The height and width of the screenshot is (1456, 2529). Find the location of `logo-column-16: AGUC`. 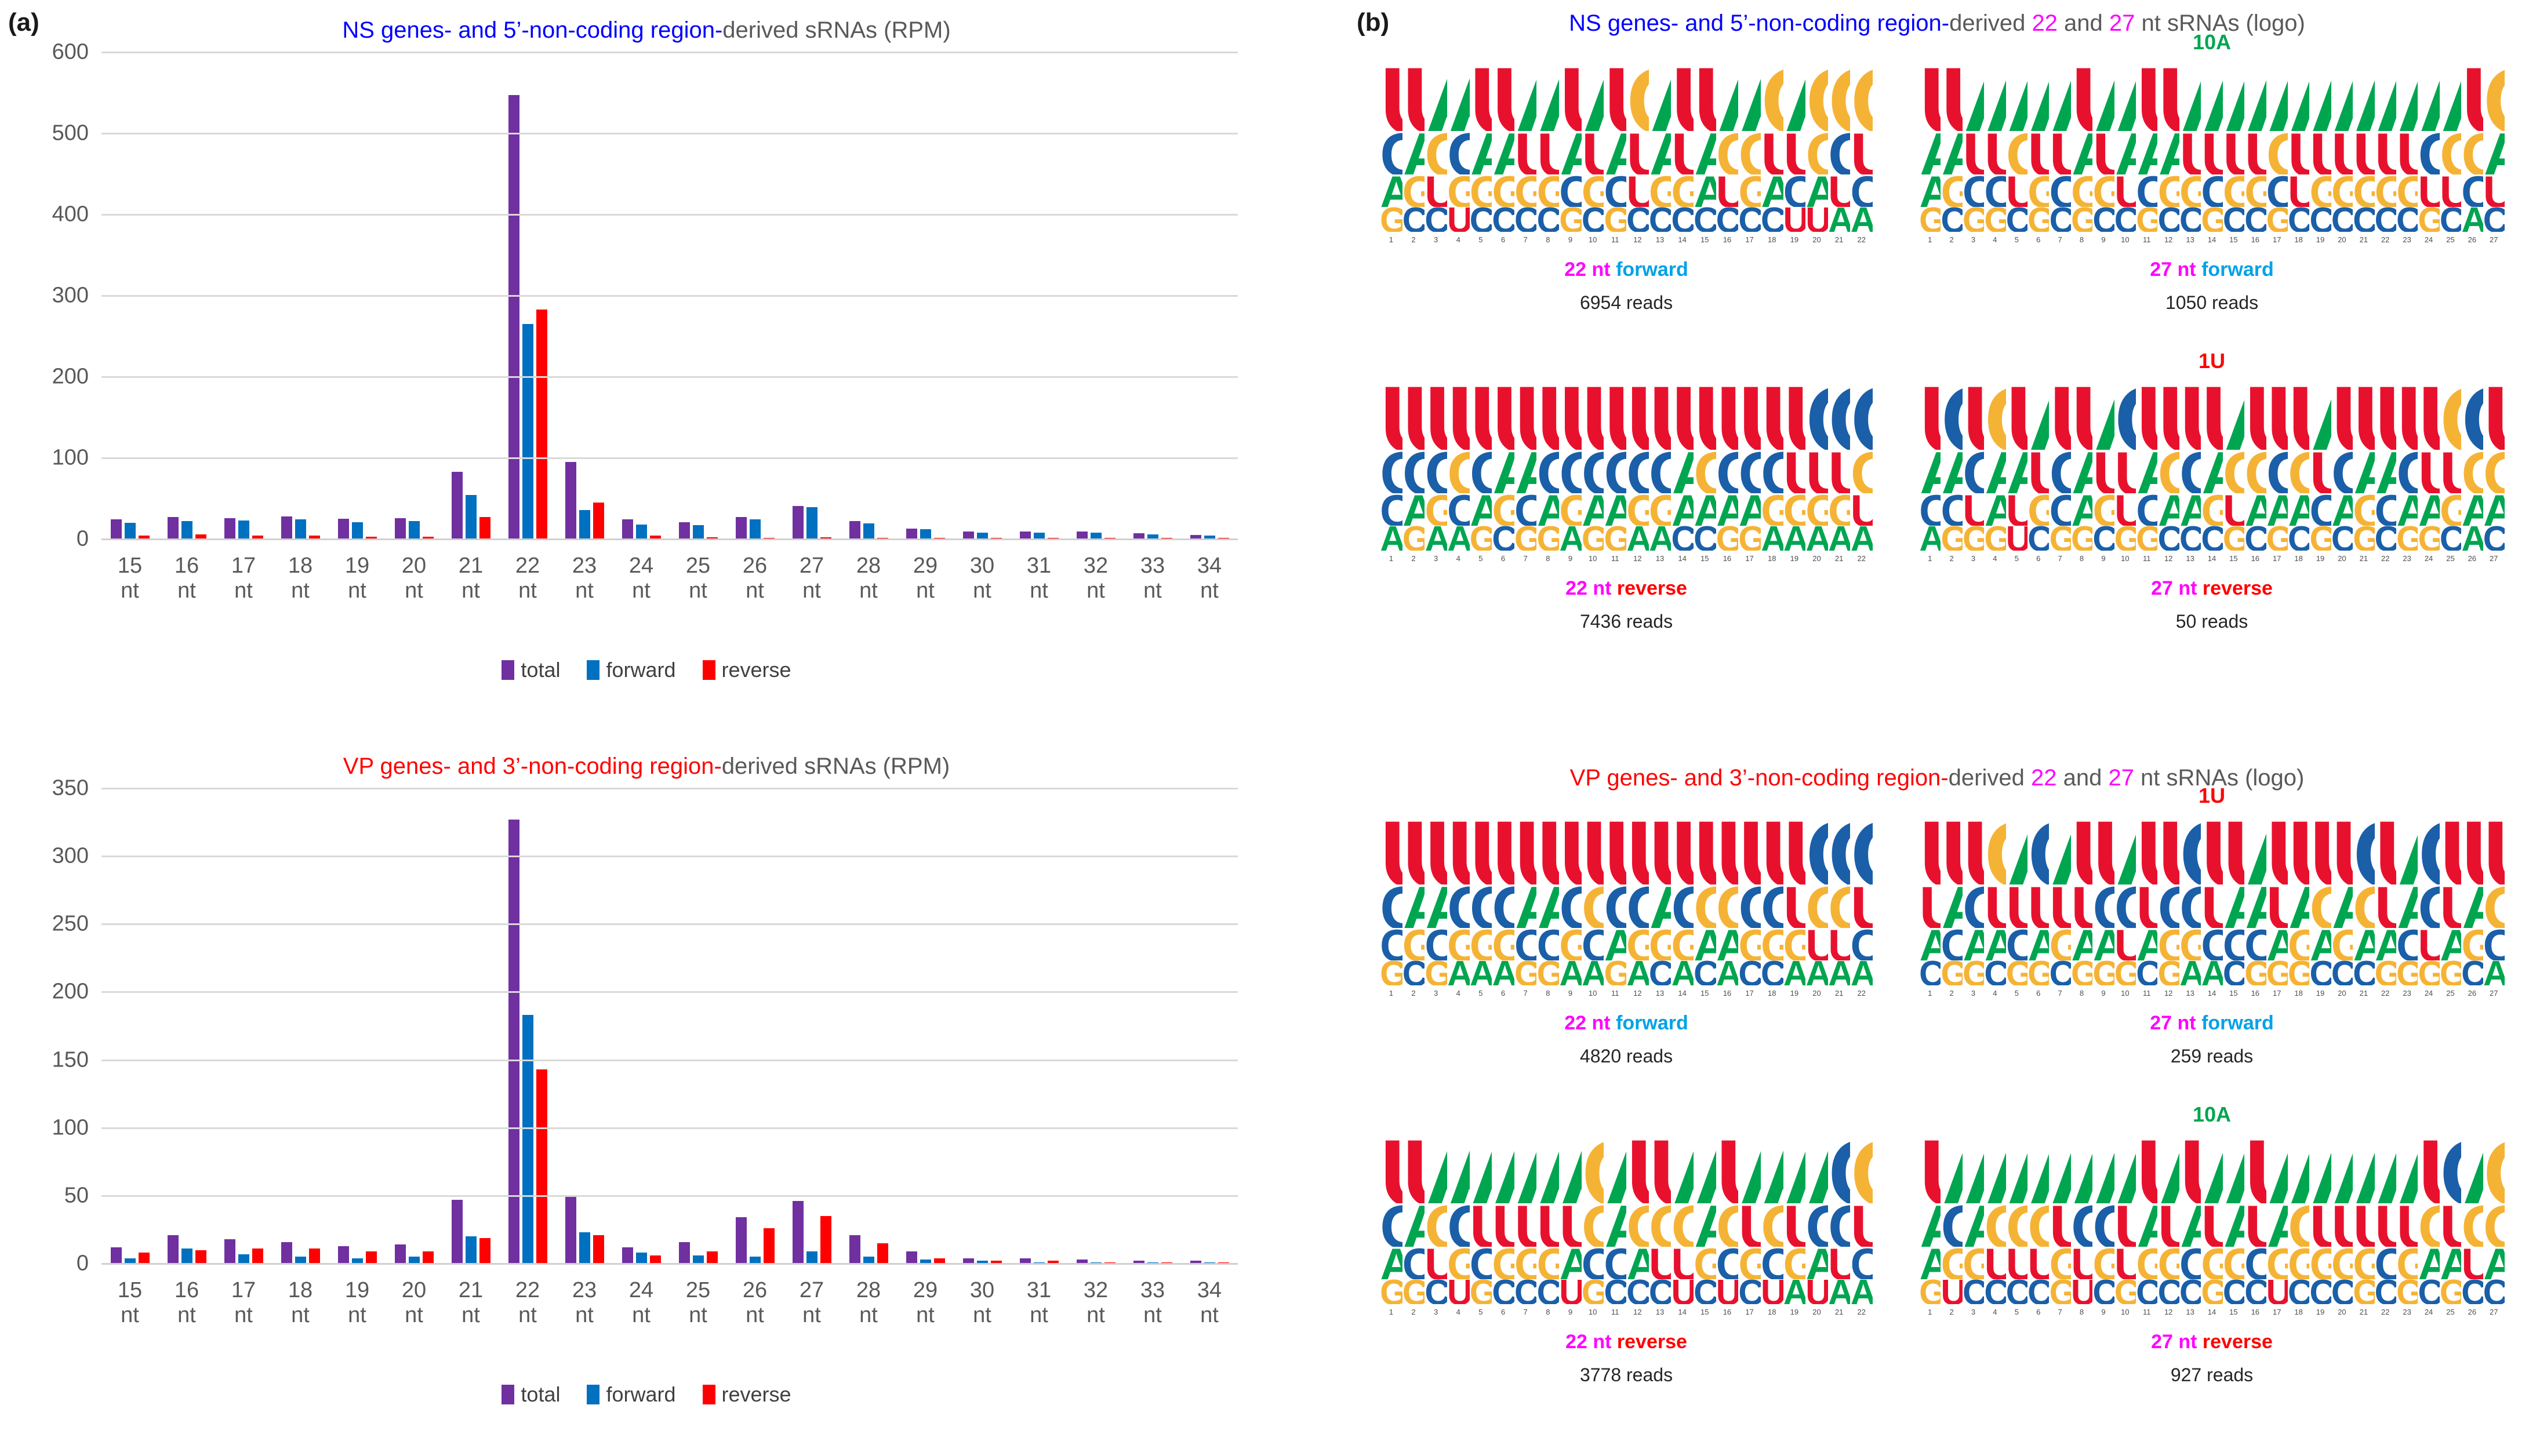

logo-column-16: AGUC is located at coordinates (1727, 148).